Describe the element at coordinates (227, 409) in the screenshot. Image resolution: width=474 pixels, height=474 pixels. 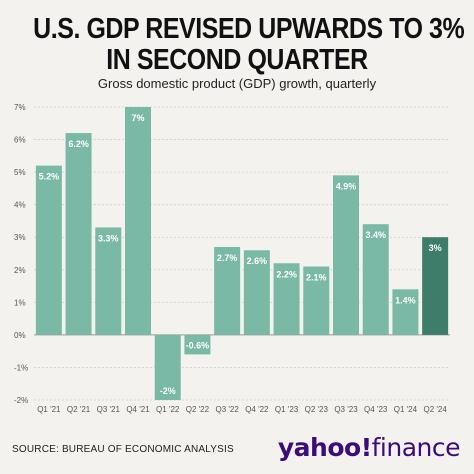
I see `x-tick-label: Q3 '22` at that location.